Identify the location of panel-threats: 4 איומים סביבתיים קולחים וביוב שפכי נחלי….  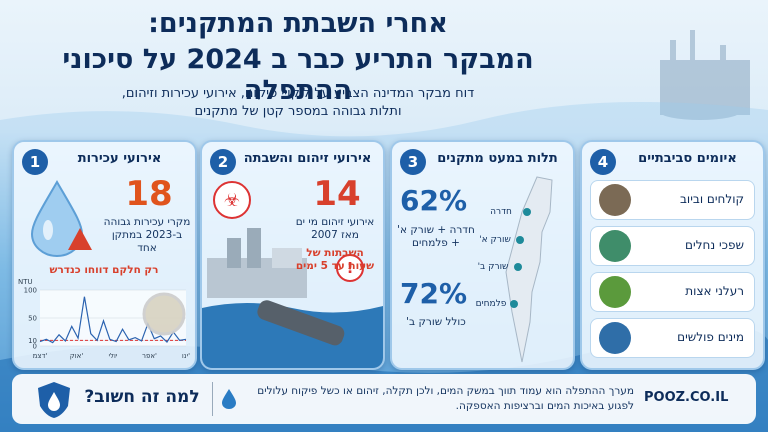
(672, 255).